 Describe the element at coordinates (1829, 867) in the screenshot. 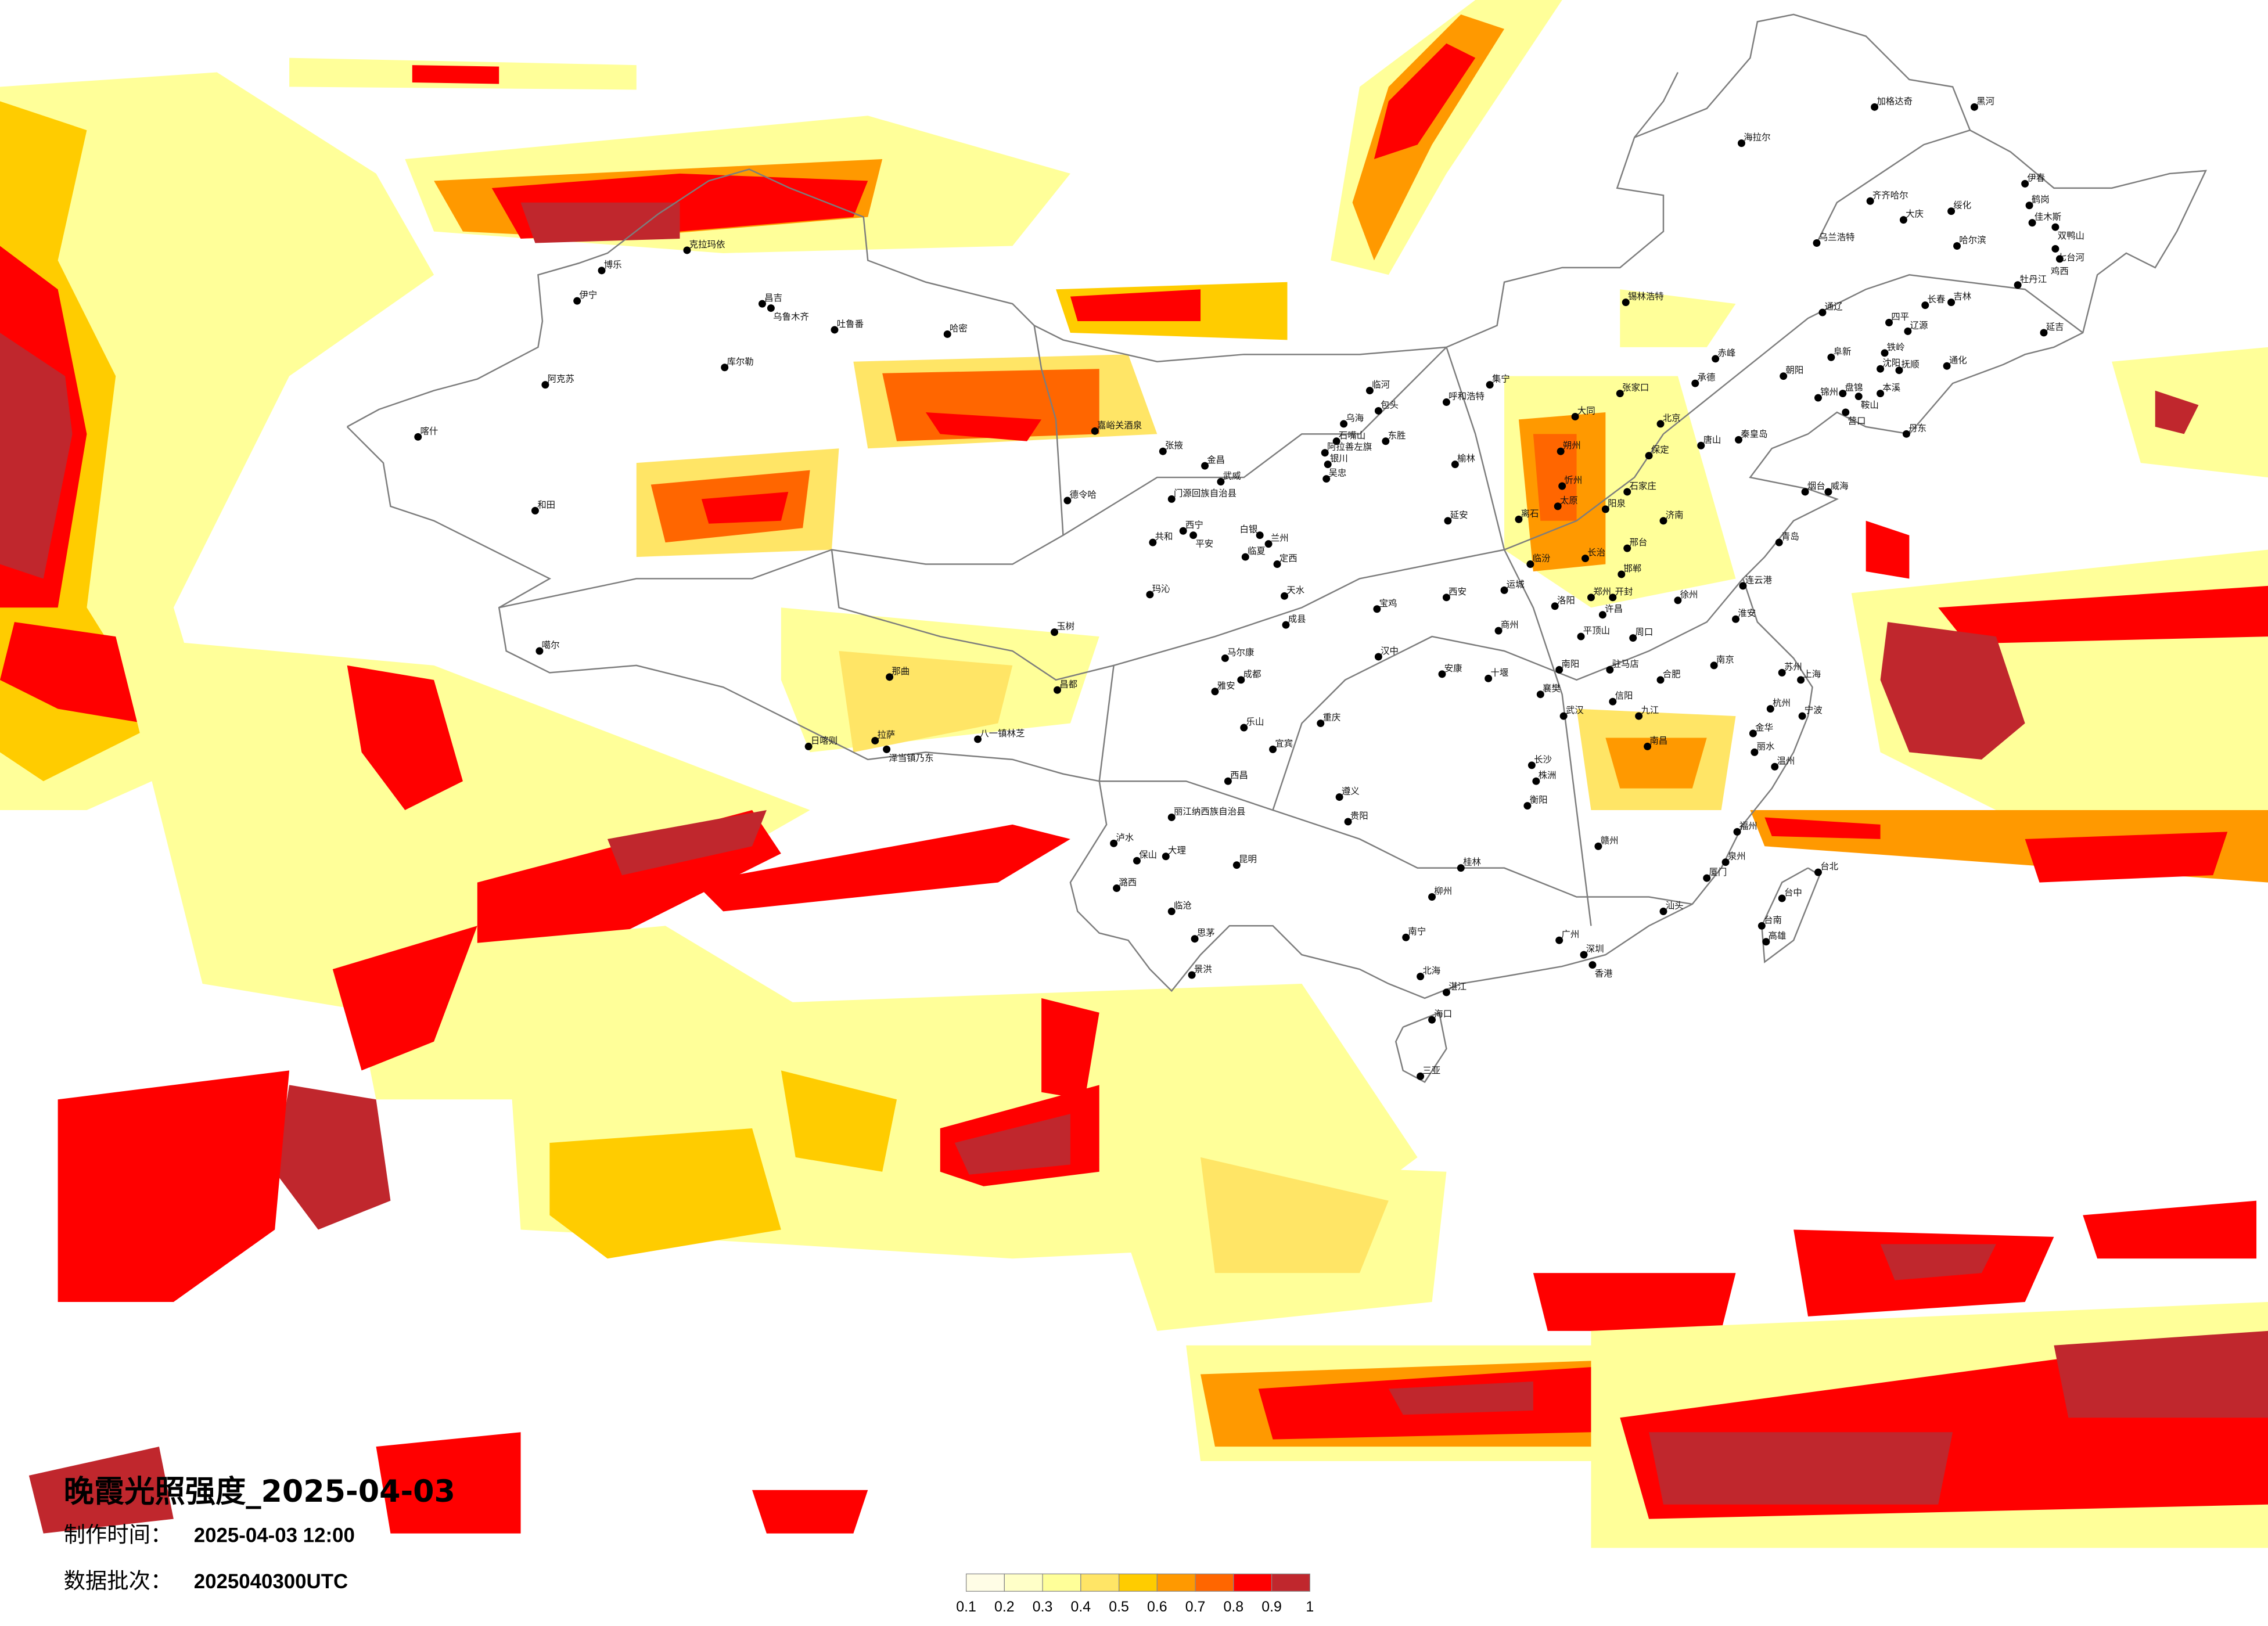

I see `city-label: 台北` at that location.